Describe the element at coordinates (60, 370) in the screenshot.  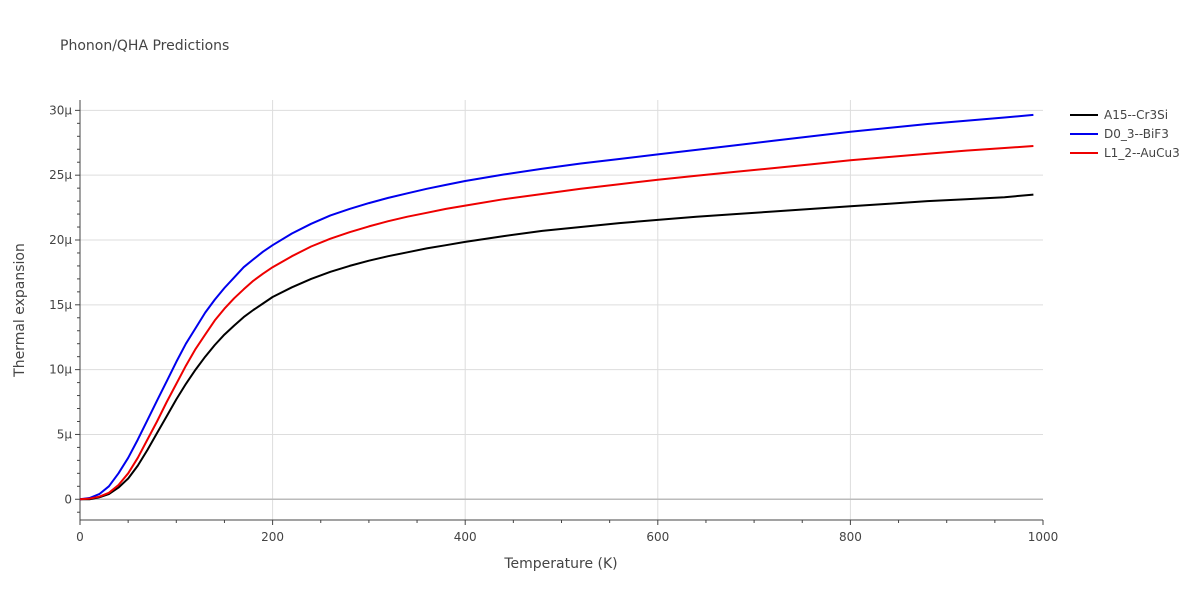
I see `y-tick-label: 10μ` at that location.